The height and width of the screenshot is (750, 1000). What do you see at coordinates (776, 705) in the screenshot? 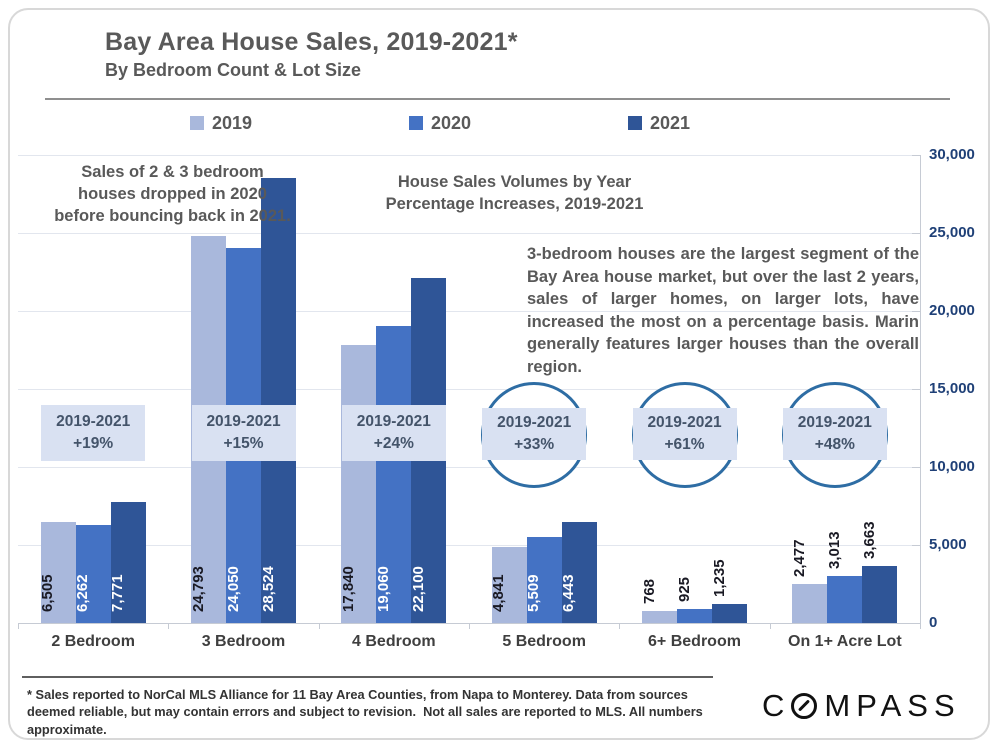
I see `logo-letter-c: C` at bounding box center [776, 705].